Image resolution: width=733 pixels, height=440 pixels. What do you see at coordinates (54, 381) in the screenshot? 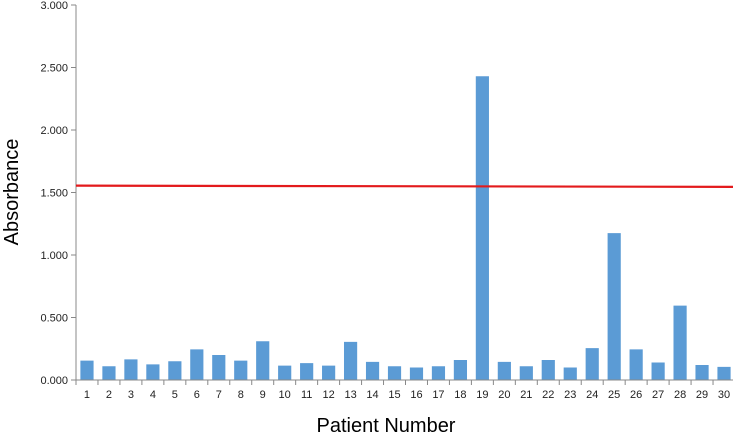
I see `y-tick-label: 0.000` at bounding box center [54, 381].